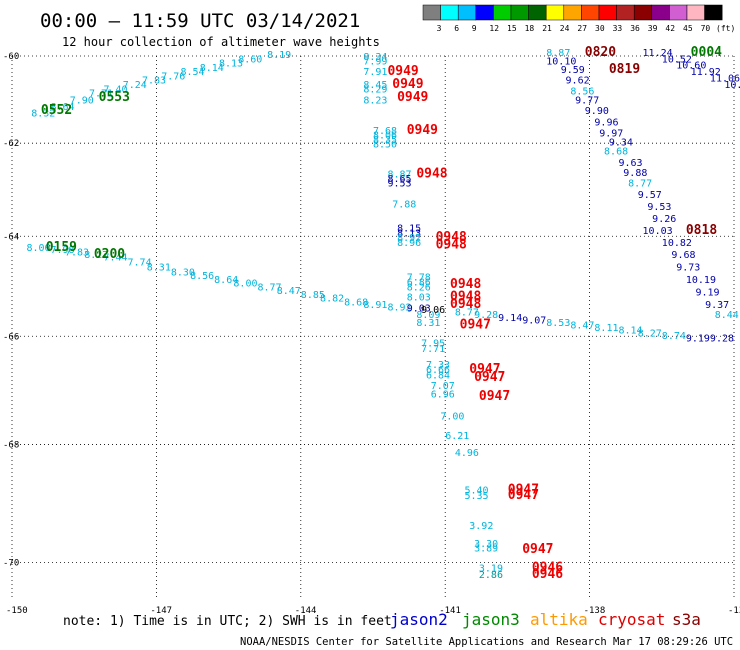  Describe the element at coordinates (63, 250) in the screenshot. I see `swh-value-label: 7.98` at that location.